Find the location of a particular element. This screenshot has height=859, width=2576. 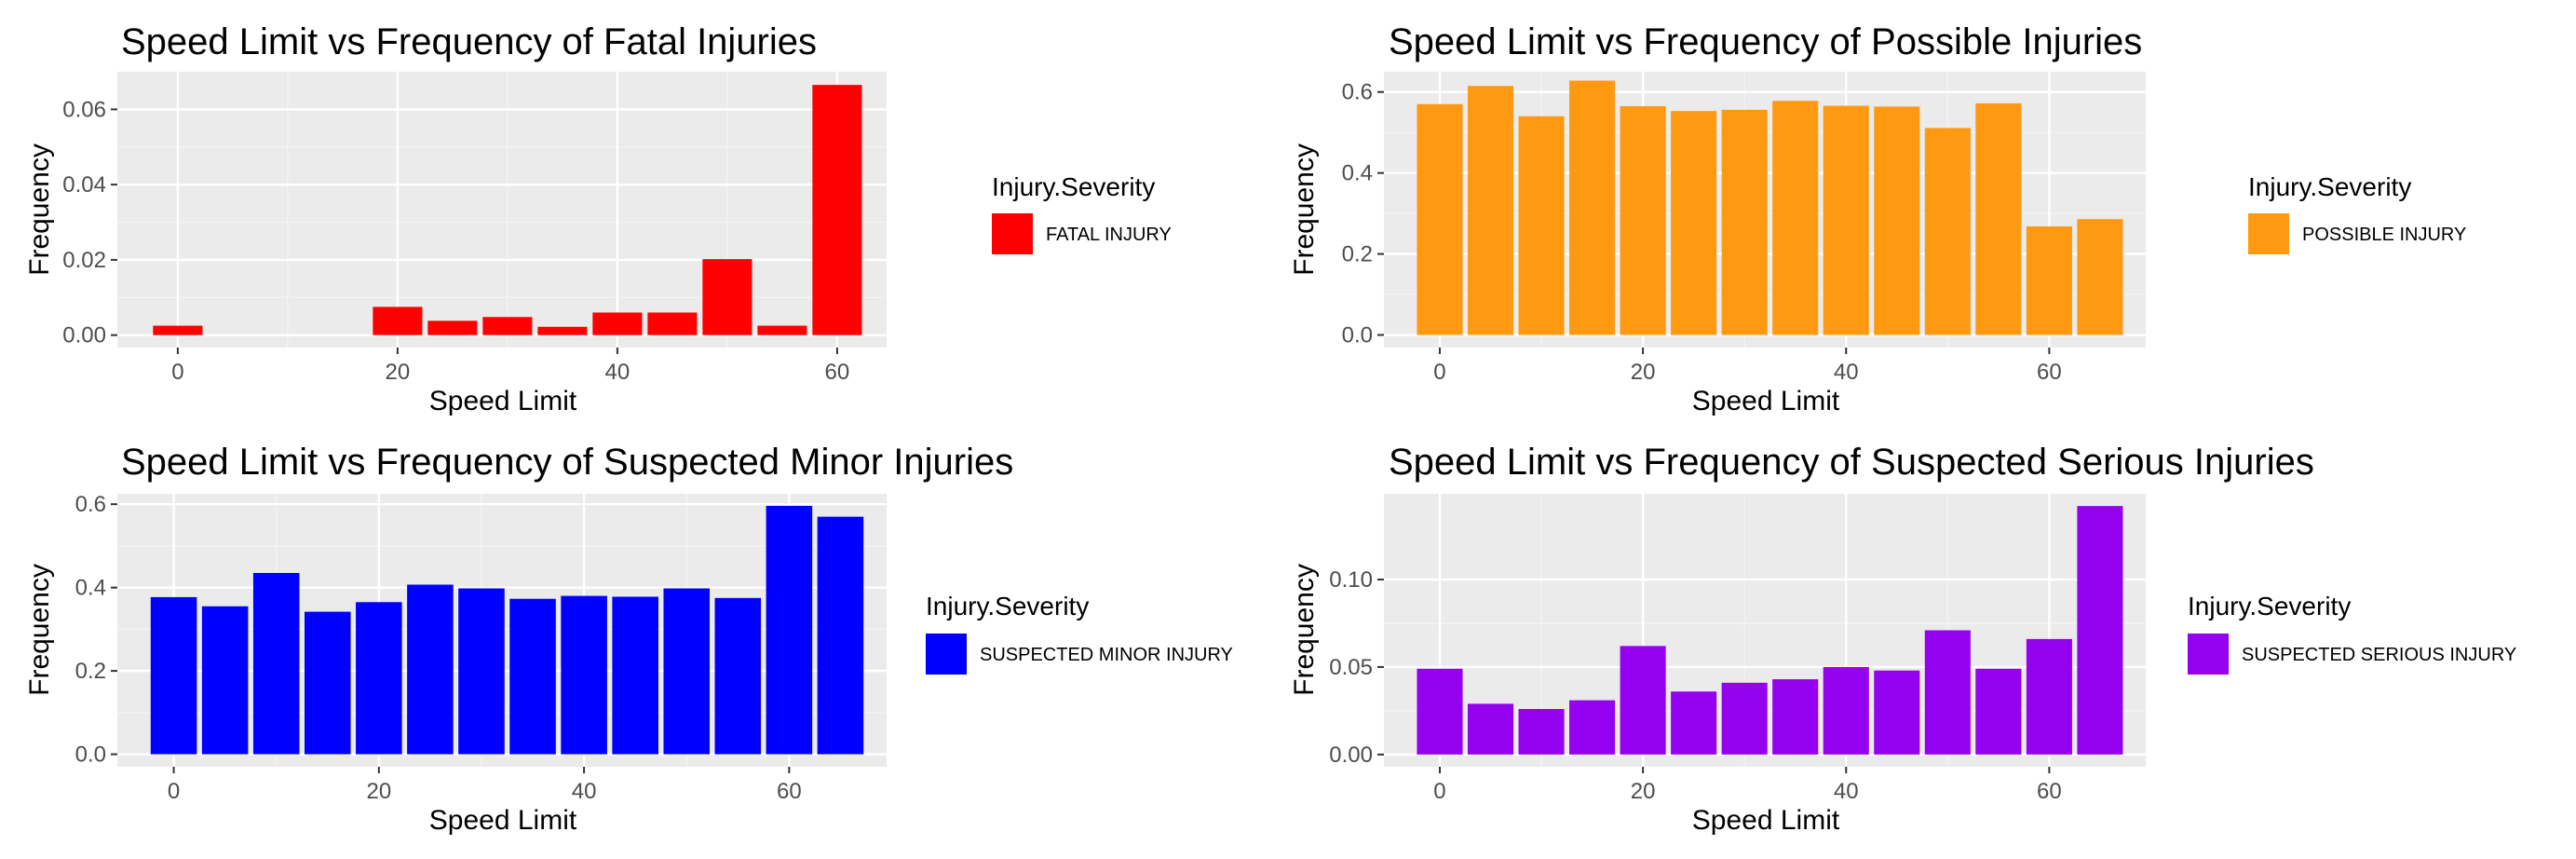

y-tick-label: 0.05 is located at coordinates (1351, 667).